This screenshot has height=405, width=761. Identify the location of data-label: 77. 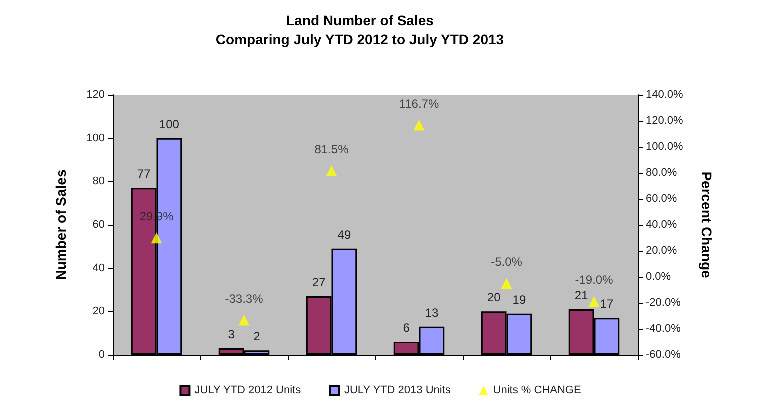
(144, 174).